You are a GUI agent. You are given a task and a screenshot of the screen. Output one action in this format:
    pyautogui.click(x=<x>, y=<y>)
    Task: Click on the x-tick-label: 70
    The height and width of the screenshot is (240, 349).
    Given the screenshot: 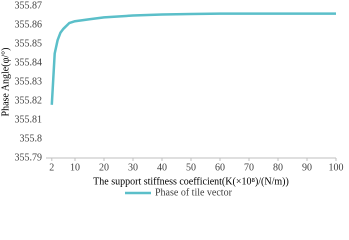 What is the action you would take?
    pyautogui.click(x=249, y=167)
    